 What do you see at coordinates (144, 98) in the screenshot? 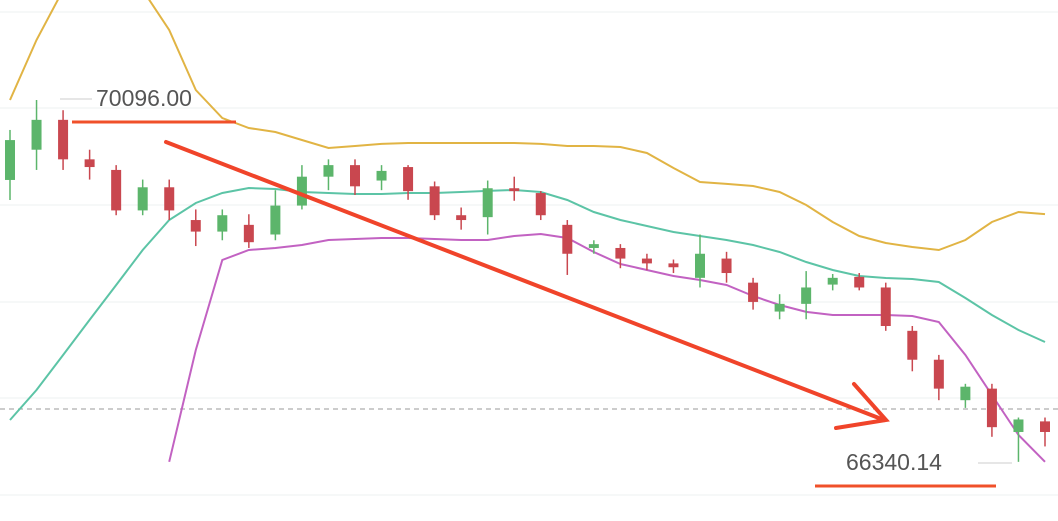
I see `high-label: 70096.00` at bounding box center [144, 98].